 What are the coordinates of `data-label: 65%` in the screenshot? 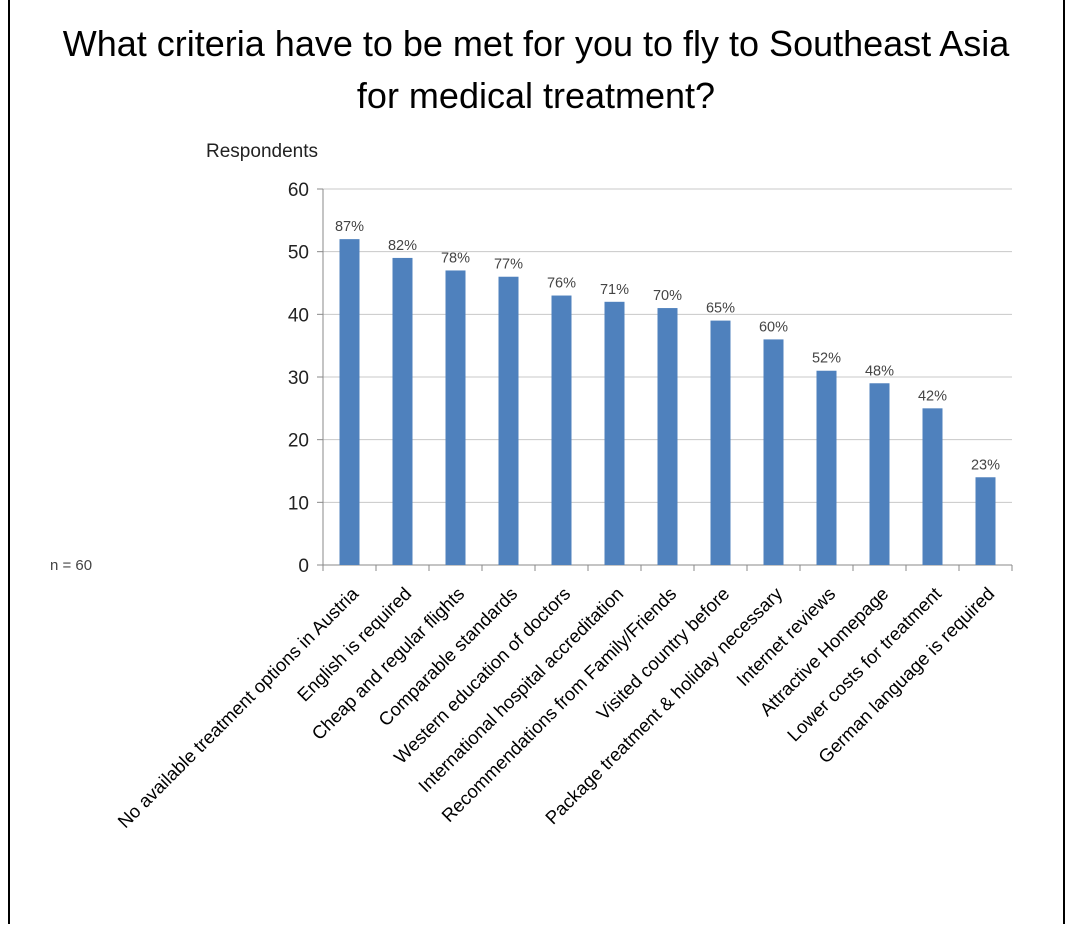 It's located at (720, 309).